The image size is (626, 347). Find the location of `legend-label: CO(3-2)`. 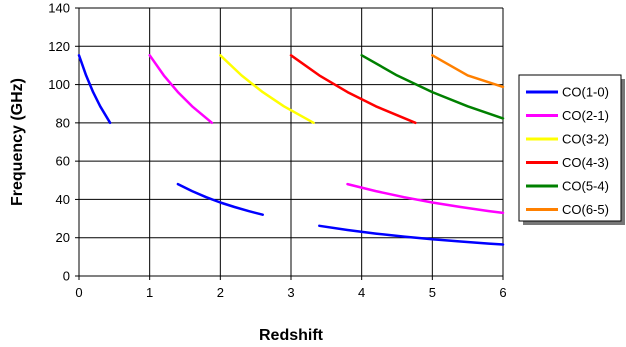

legend-label: CO(3-2) is located at coordinates (585, 139).